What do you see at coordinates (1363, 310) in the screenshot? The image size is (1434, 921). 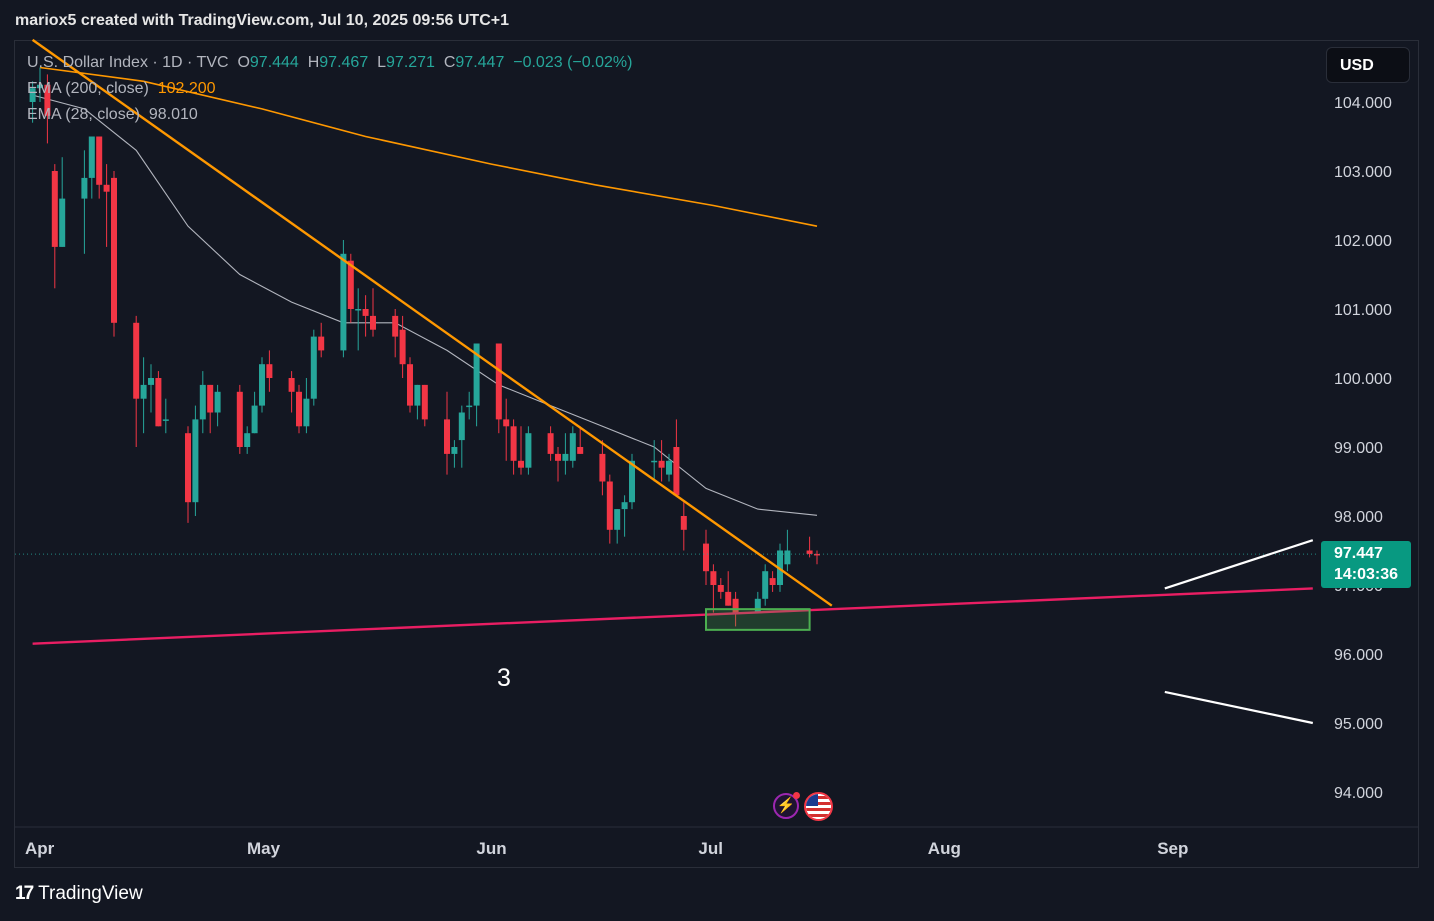 I see `y-axis-tick-label: 101.000` at bounding box center [1363, 310].